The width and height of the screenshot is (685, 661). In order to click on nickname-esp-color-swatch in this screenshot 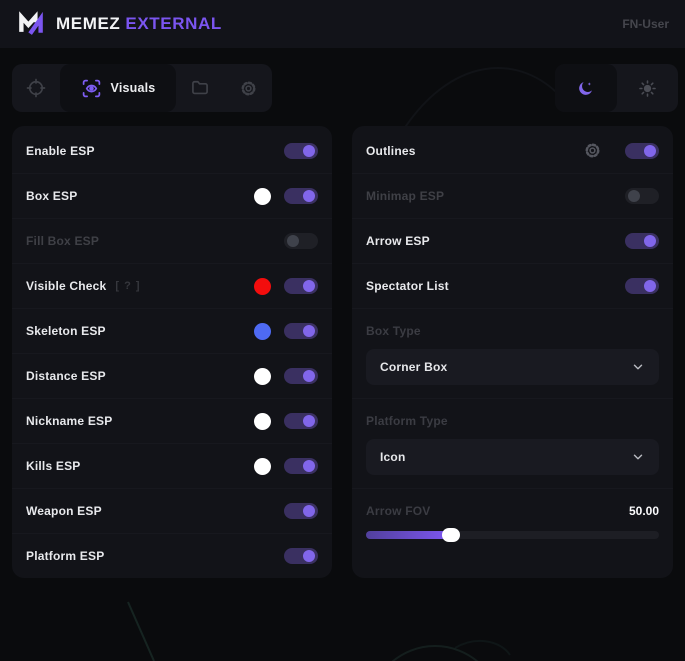, I will do `click(262, 421)`.